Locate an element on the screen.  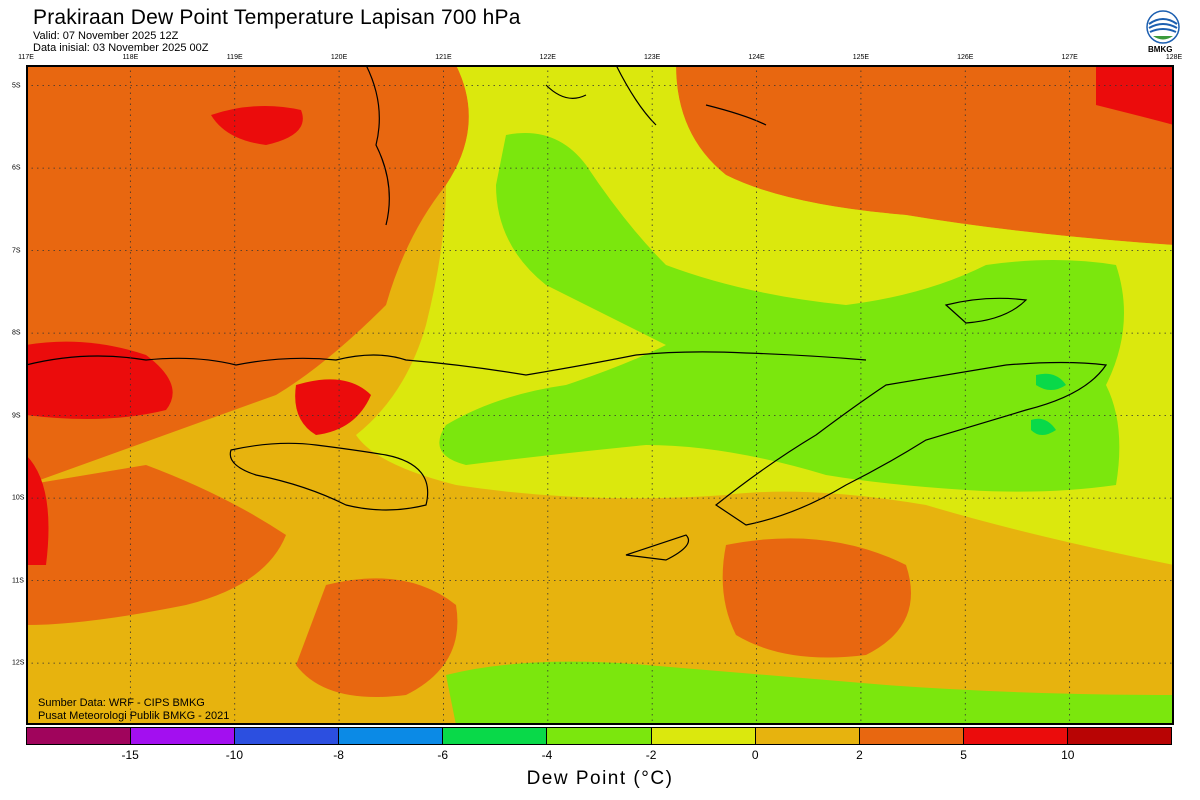
field-orange-northeast is located at coordinates (925, 155).